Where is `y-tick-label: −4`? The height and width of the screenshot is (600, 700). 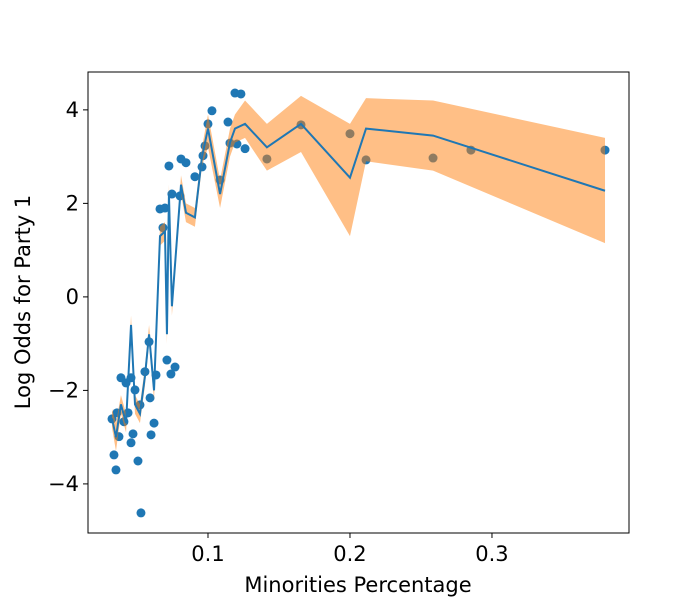 y-tick-label: −4 is located at coordinates (63, 484).